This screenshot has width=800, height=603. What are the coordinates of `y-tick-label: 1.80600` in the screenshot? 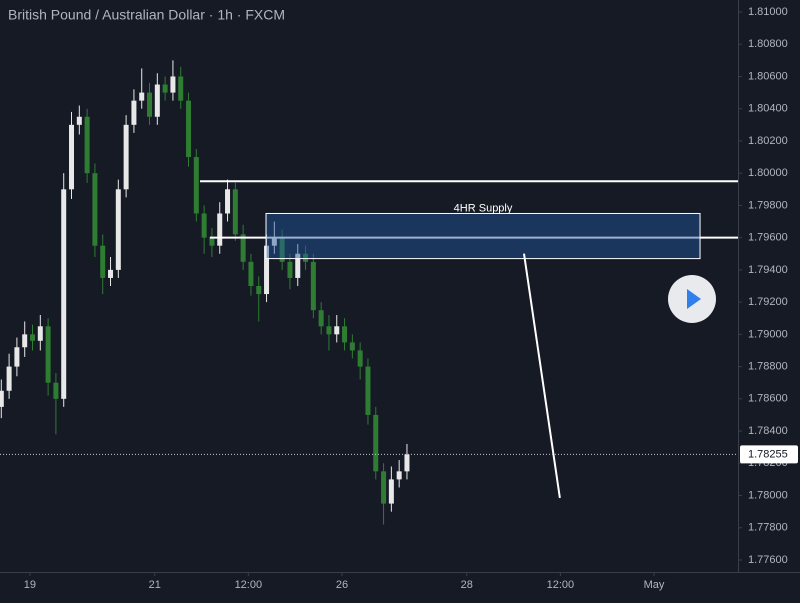 It's located at (768, 76).